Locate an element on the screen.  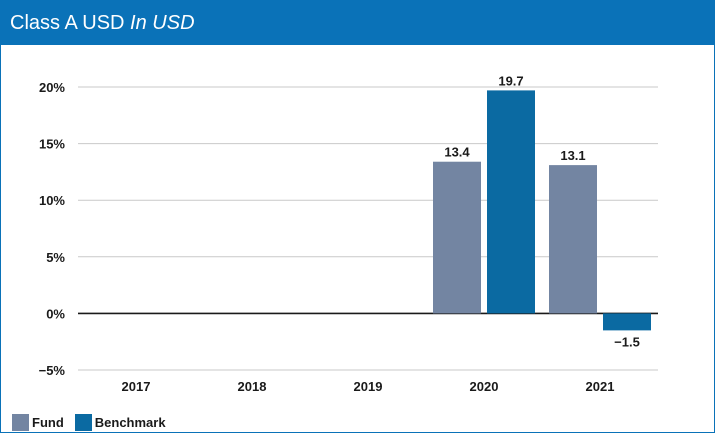
legend-label-fund: Fund is located at coordinates (48, 422).